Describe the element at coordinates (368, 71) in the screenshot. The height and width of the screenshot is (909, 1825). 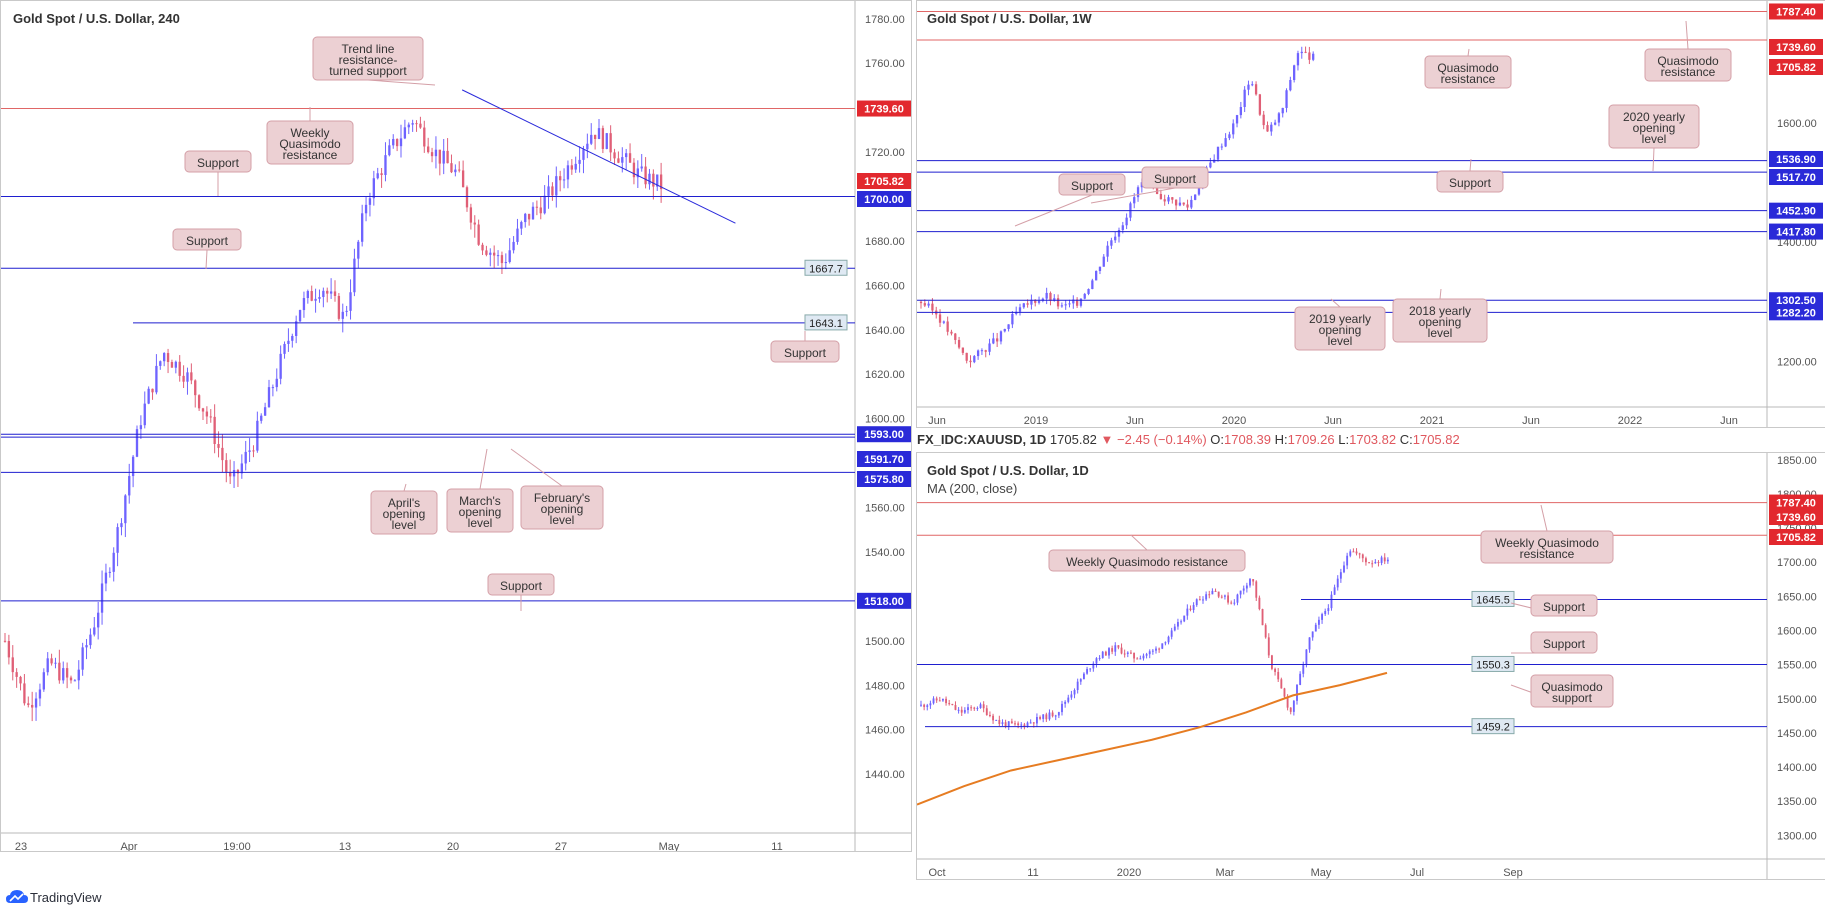
I see `callout-text: turned support` at that location.